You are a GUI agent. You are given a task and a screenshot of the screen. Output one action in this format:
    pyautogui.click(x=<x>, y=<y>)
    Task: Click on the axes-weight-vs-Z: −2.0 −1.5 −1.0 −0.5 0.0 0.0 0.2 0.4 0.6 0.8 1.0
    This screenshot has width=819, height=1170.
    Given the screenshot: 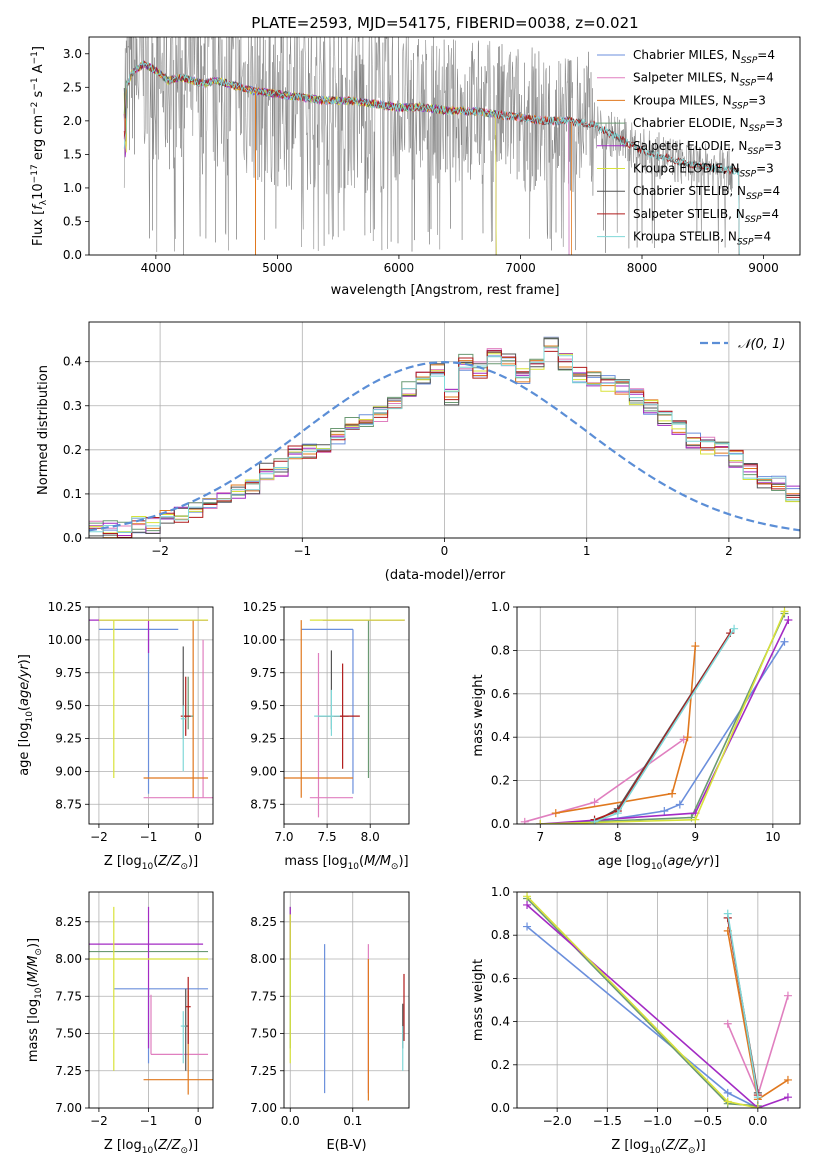 What is the action you would take?
    pyautogui.click(x=646, y=1006)
    